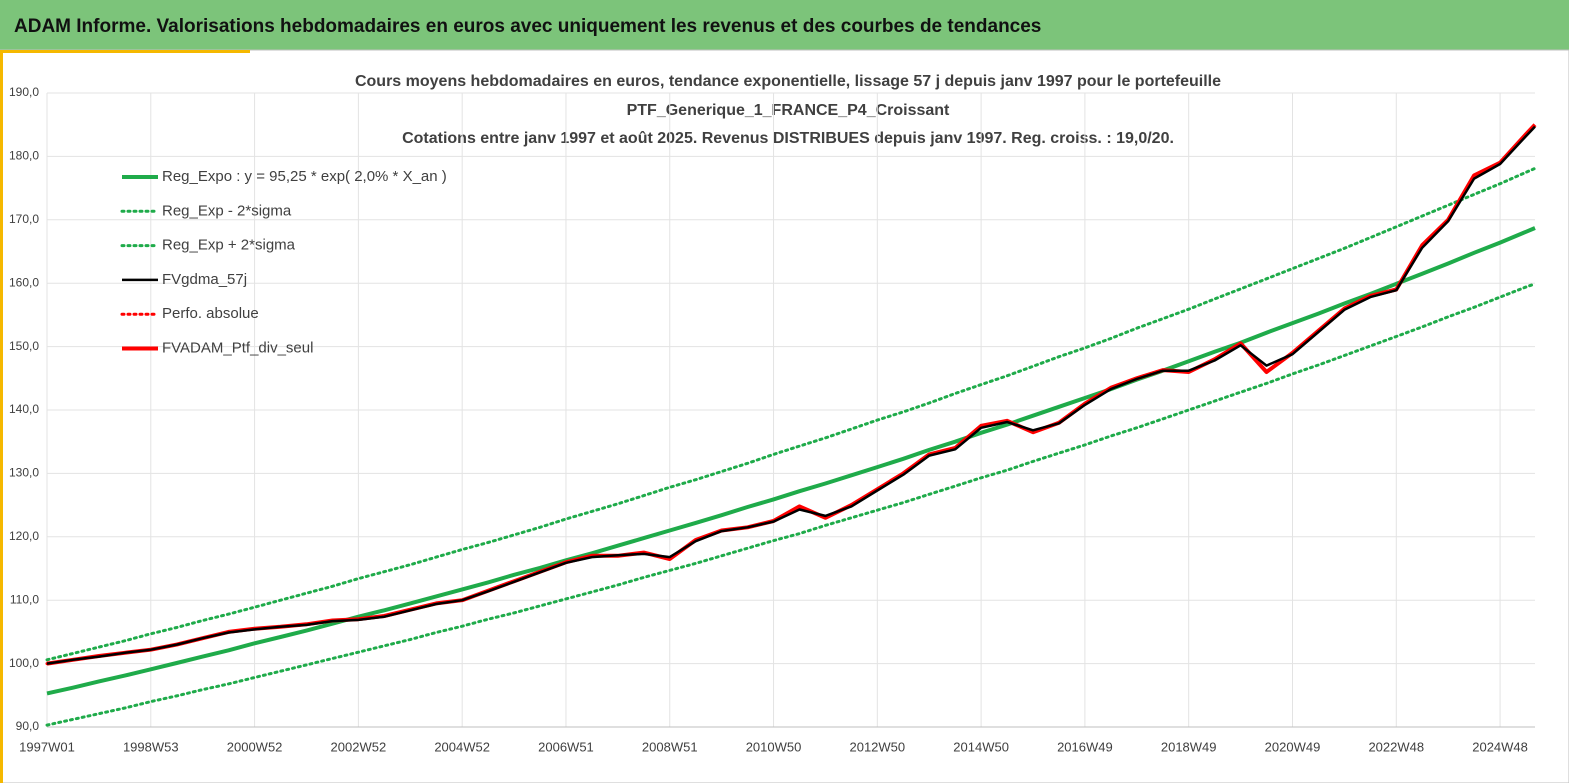 Image resolution: width=1569 pixels, height=783 pixels. What do you see at coordinates (24, 156) in the screenshot?
I see `y-tick-label: 180,0` at bounding box center [24, 156].